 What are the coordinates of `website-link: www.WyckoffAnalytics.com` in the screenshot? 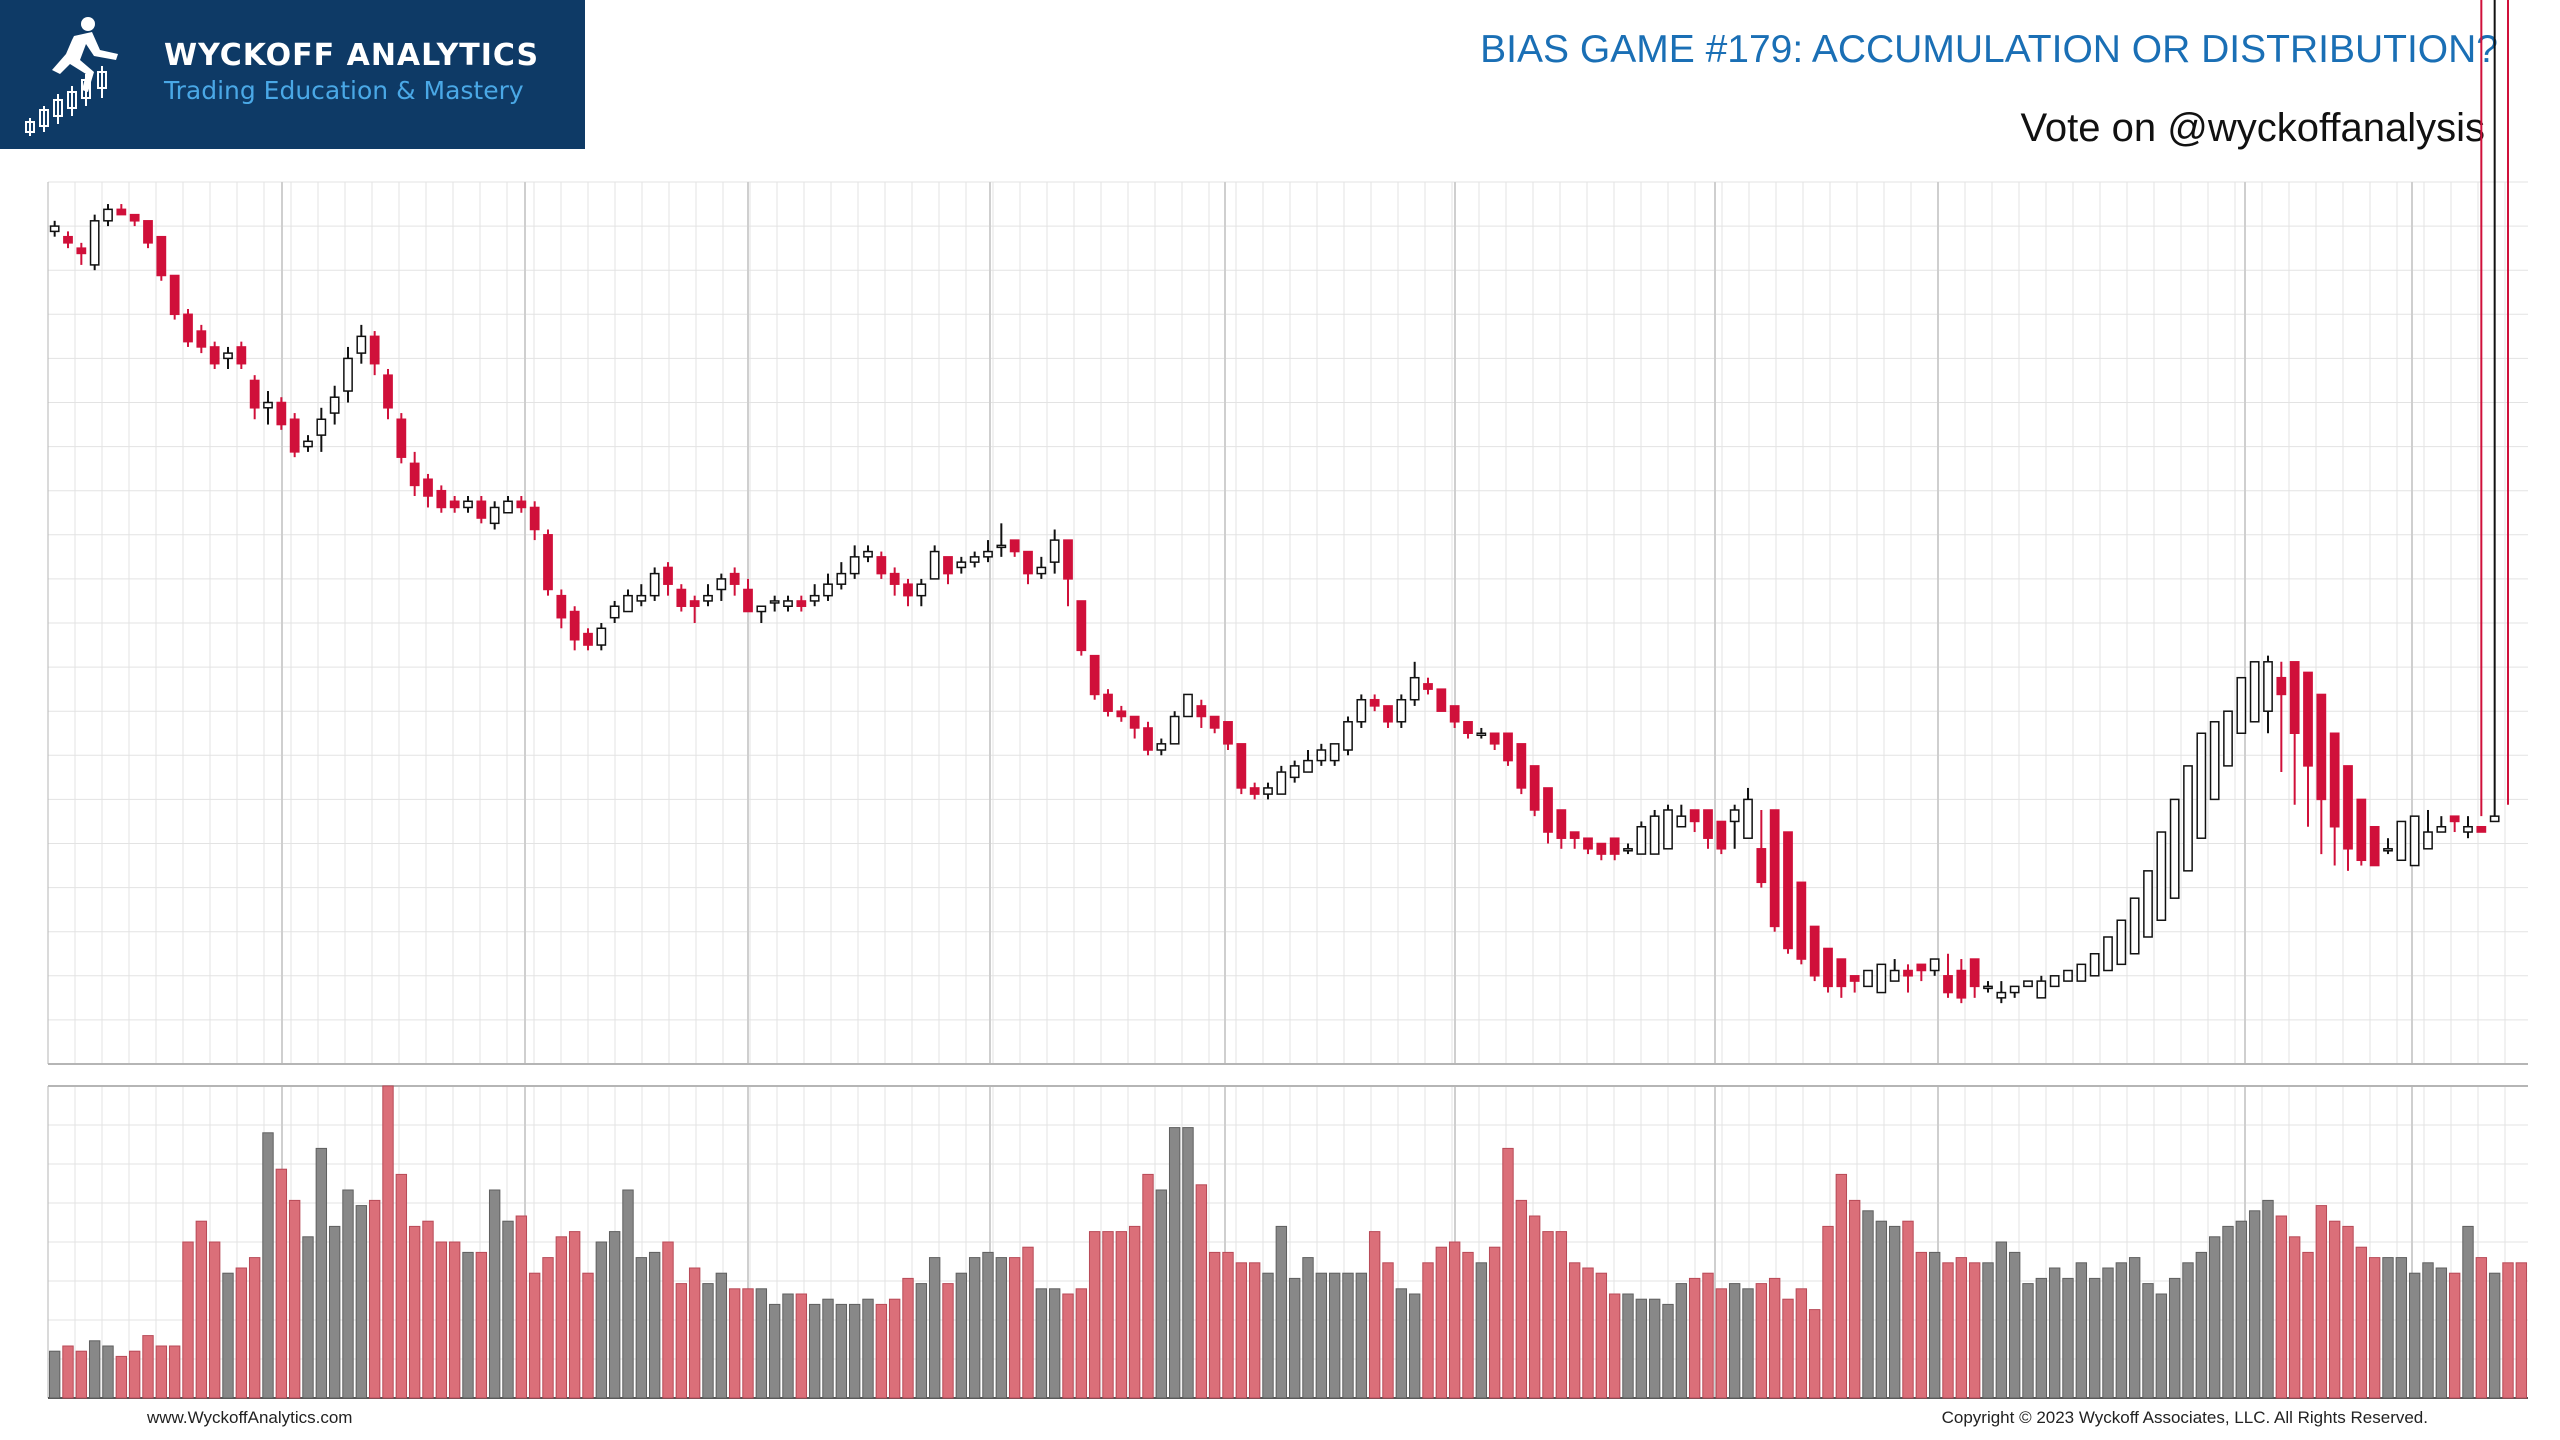 It's located at (250, 1417).